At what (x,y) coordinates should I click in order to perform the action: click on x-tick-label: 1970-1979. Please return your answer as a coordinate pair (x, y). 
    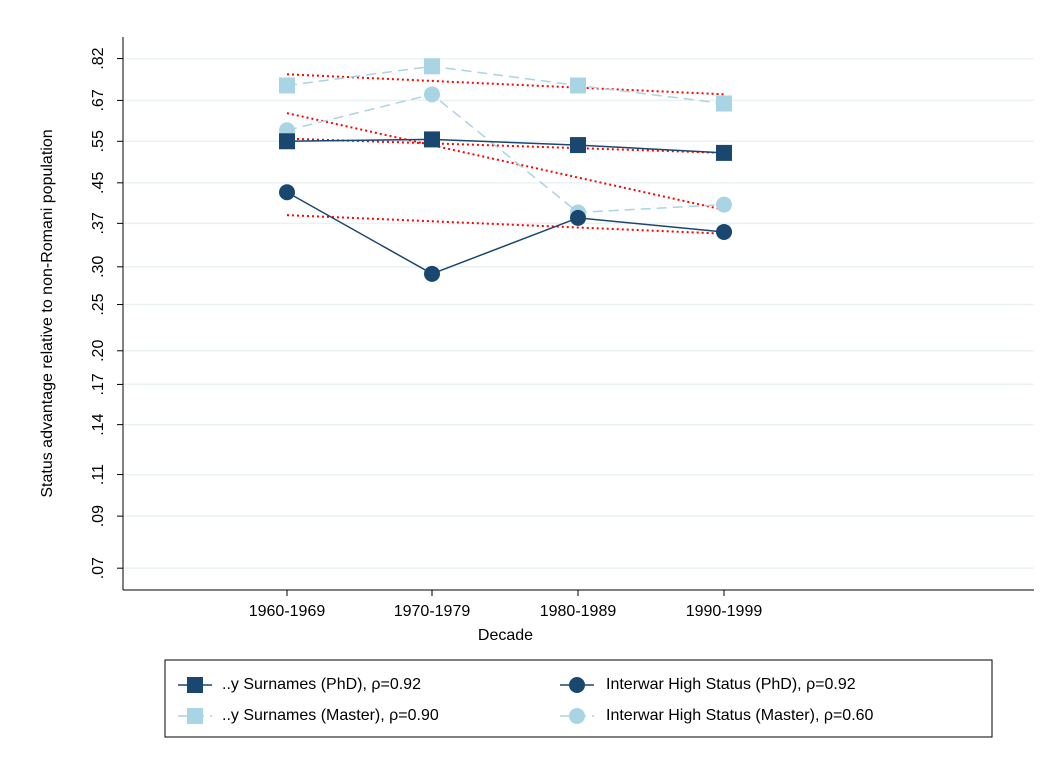
    Looking at the image, I should click on (432, 611).